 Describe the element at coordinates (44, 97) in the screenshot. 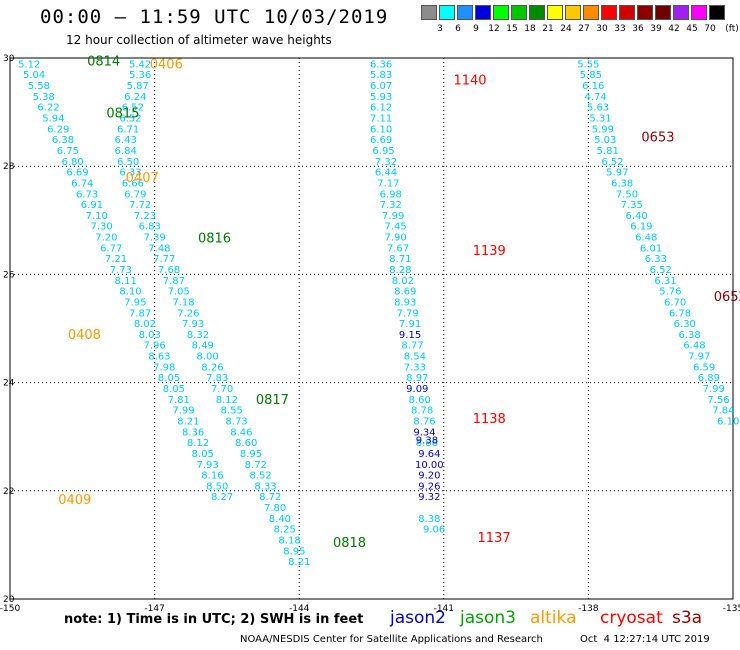

I see `swh-value-label: 5.38` at that location.